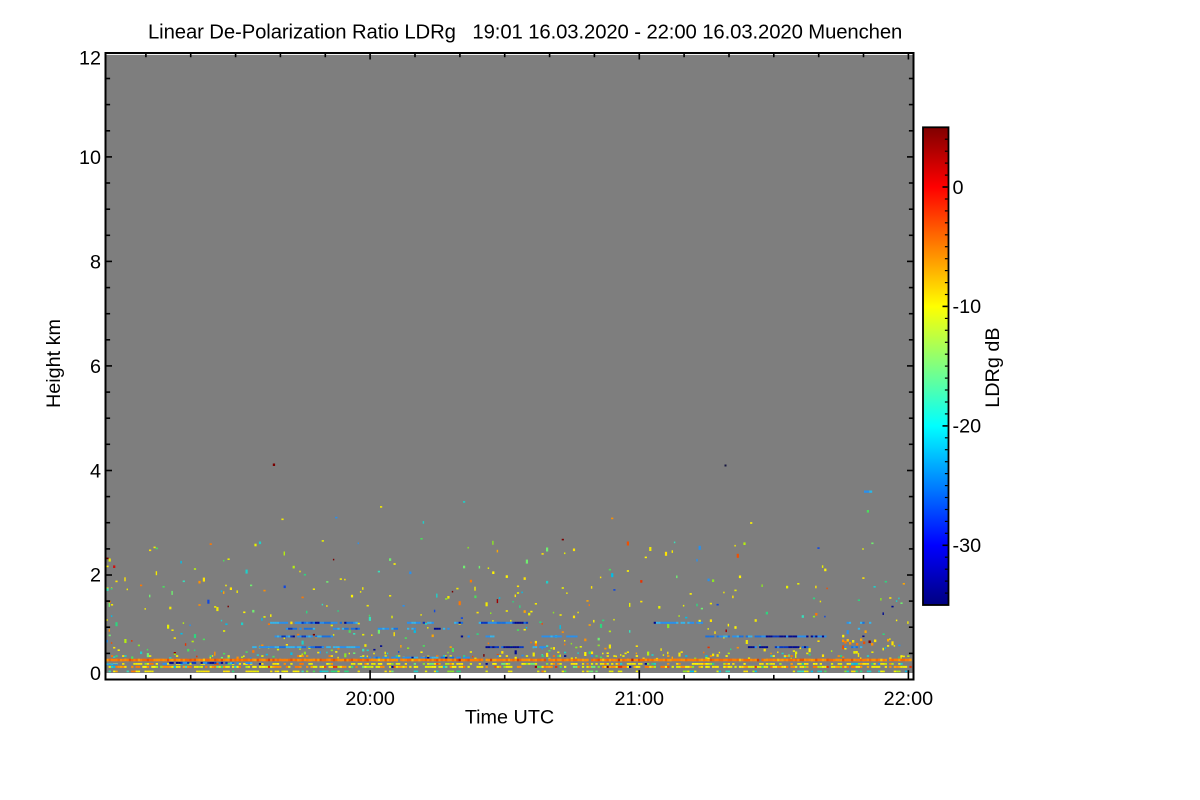  What do you see at coordinates (90, 59) in the screenshot?
I see `svg-text: 12` at bounding box center [90, 59].